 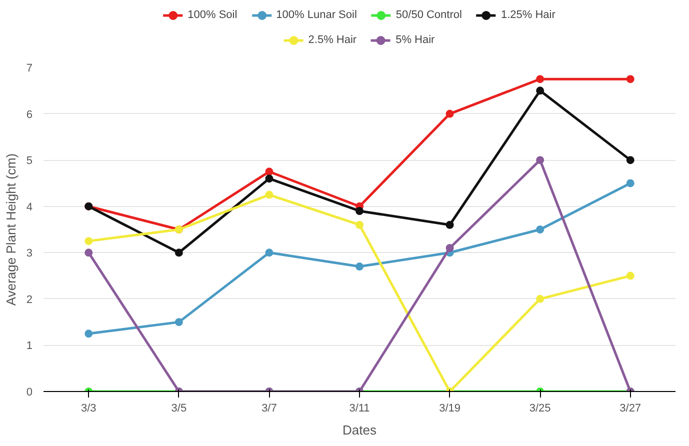 What do you see at coordinates (29, 207) in the screenshot?
I see `y-tick-label: 4` at bounding box center [29, 207].